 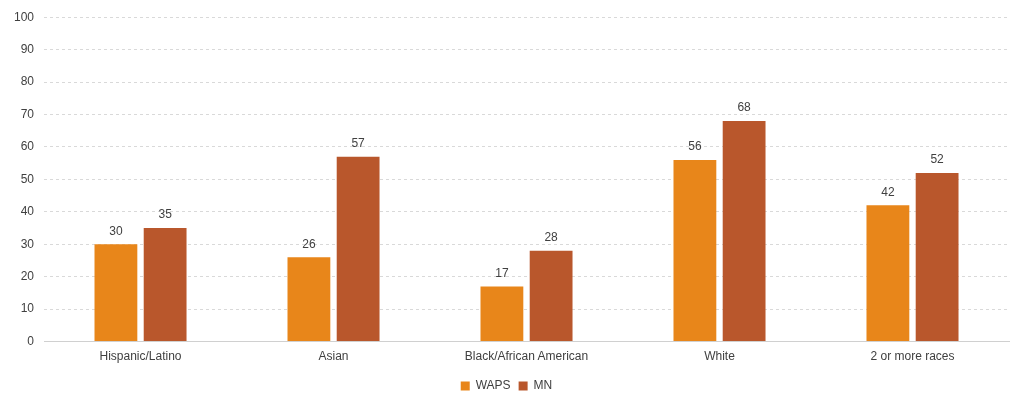 What do you see at coordinates (526, 356) in the screenshot?
I see `x-tick-label: Black/African American` at bounding box center [526, 356].